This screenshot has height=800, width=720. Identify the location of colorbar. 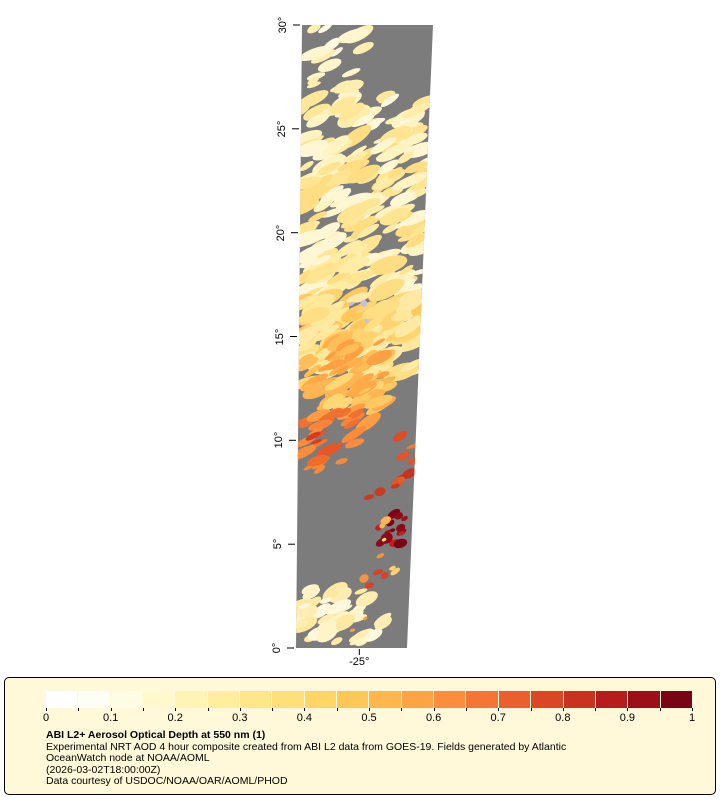
(369, 699).